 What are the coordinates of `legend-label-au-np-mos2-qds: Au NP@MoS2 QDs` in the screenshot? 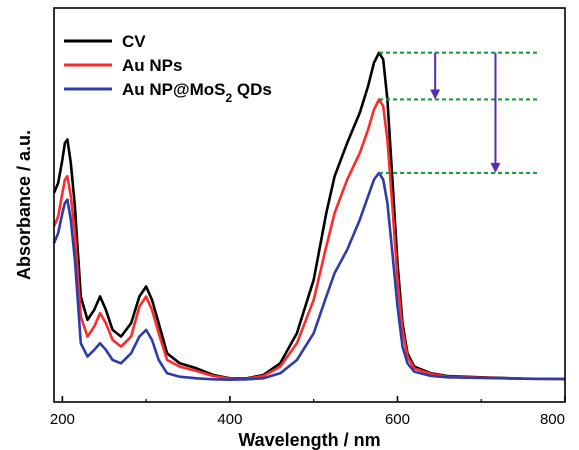 It's located at (197, 92).